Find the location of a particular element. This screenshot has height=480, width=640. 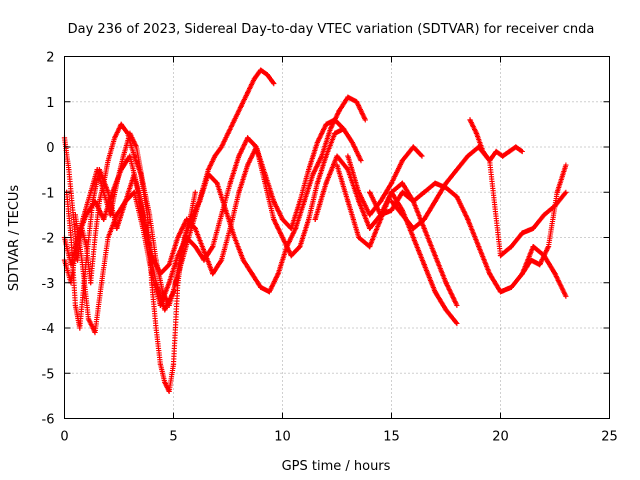

series-sat-k is located at coordinates (496, 140).